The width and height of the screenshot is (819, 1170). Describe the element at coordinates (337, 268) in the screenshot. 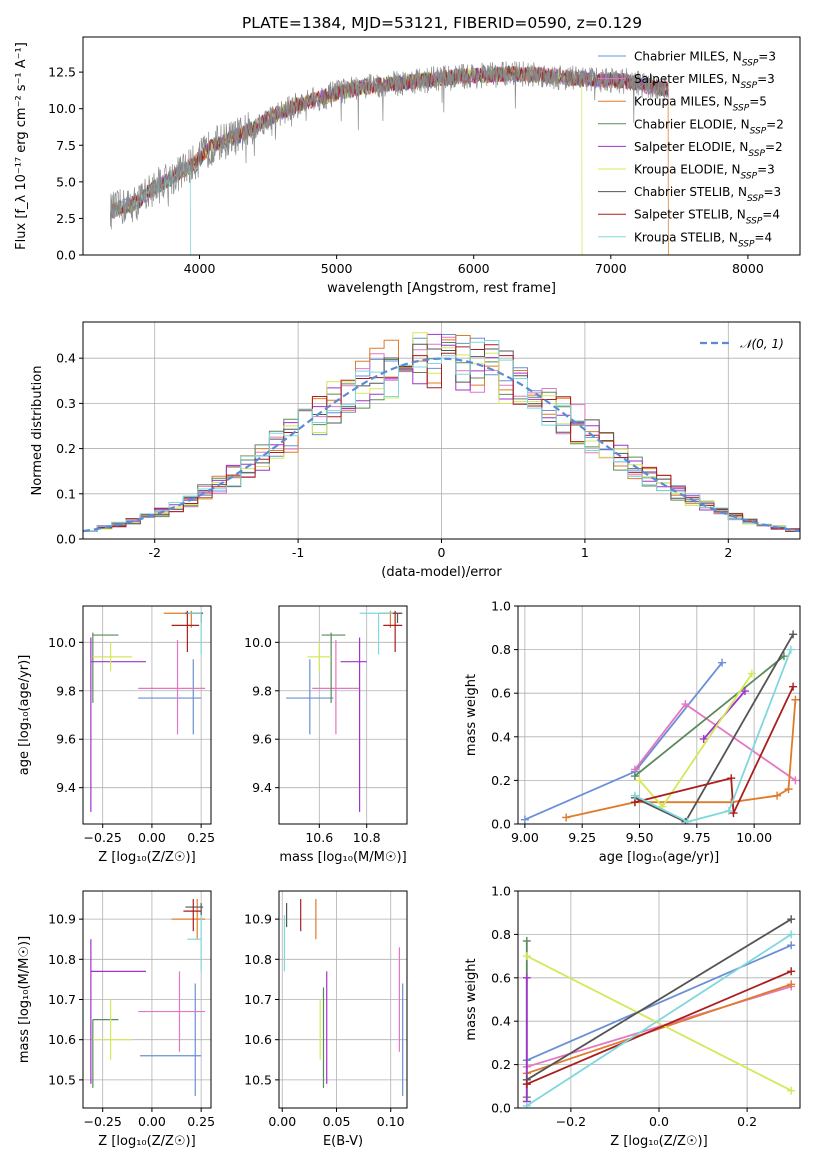

I see `x-tick-label: 5000` at that location.